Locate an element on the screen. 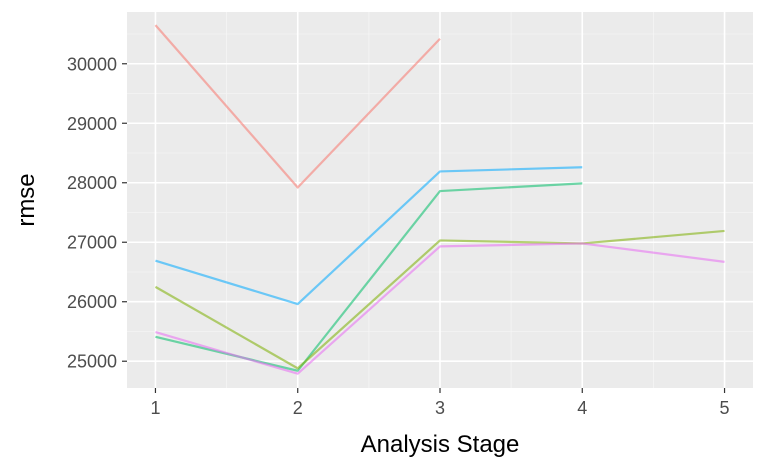  x-axis: 1 2 3 4 5 is located at coordinates (440, 403).